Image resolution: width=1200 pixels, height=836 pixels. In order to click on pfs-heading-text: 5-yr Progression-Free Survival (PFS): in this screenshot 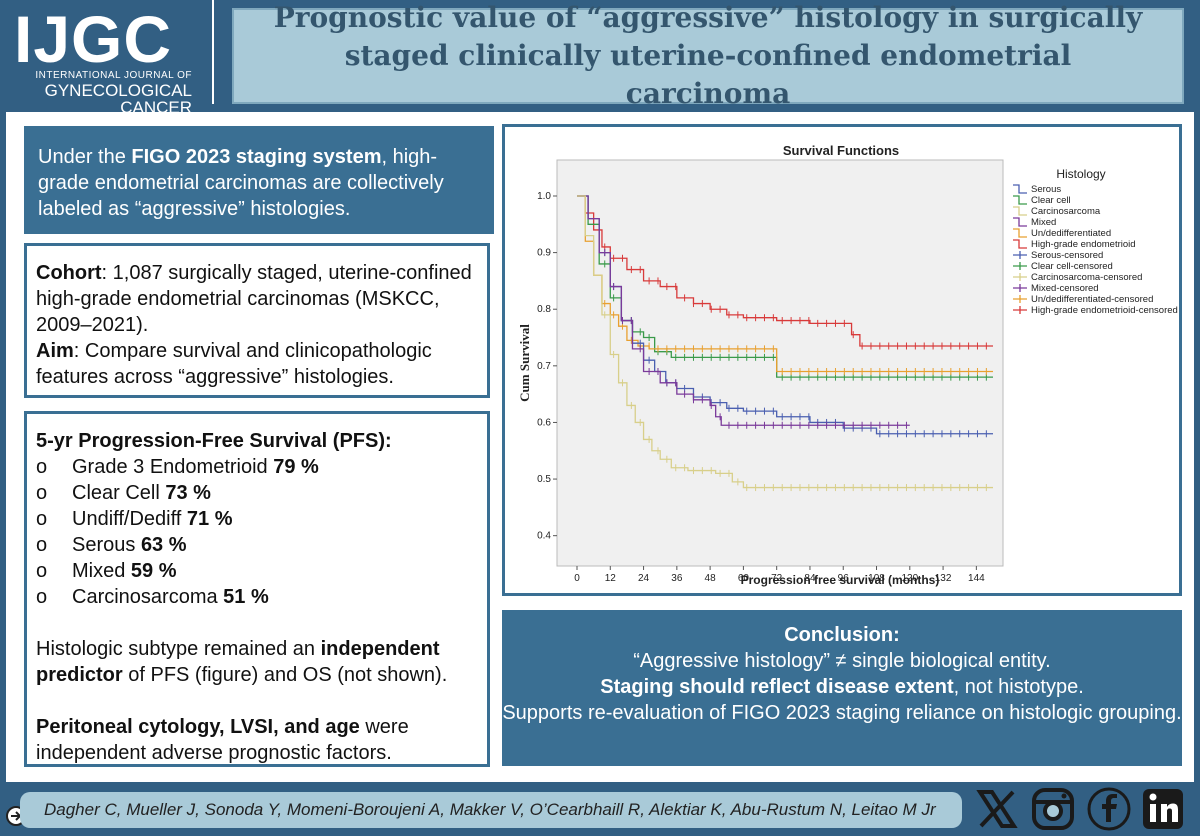, I will do `click(214, 441)`.